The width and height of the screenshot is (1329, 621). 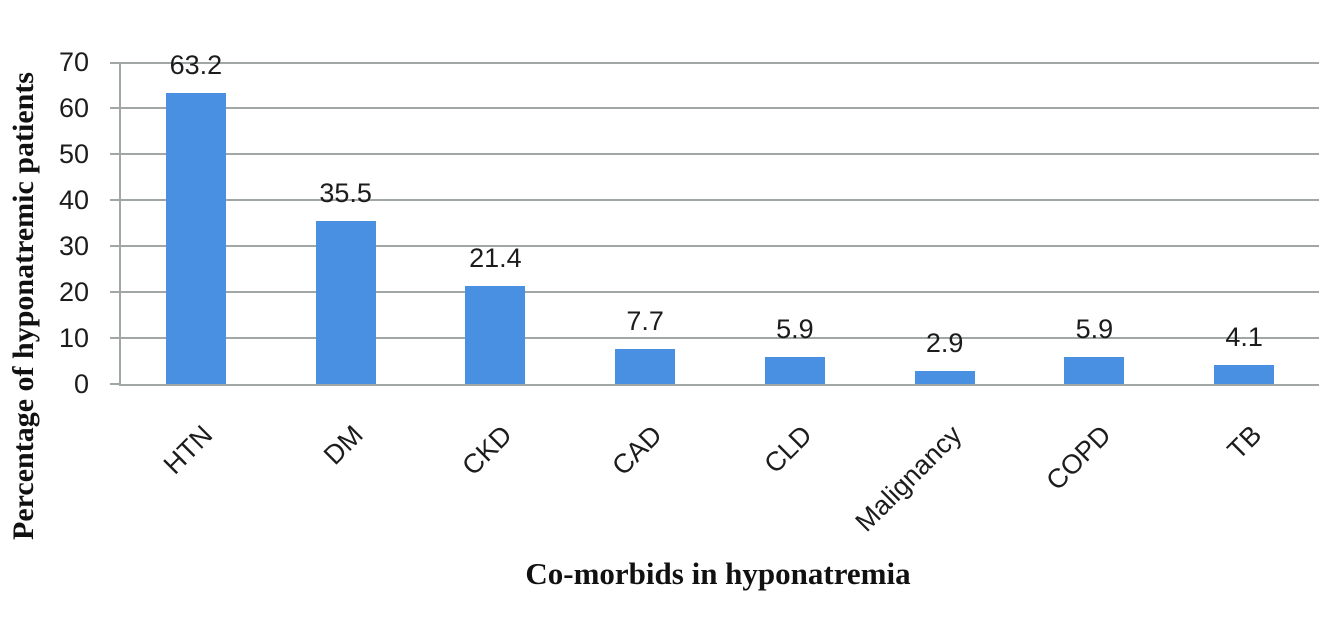 I want to click on bar-ckd, so click(x=495, y=334).